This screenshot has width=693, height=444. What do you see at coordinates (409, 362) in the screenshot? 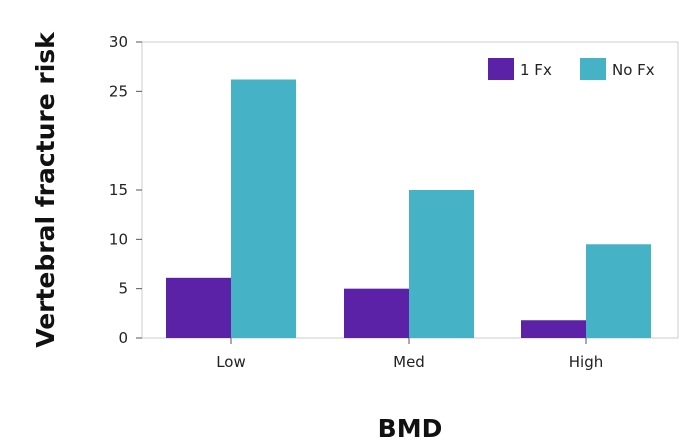
I see `x-tick-label: Med` at bounding box center [409, 362].